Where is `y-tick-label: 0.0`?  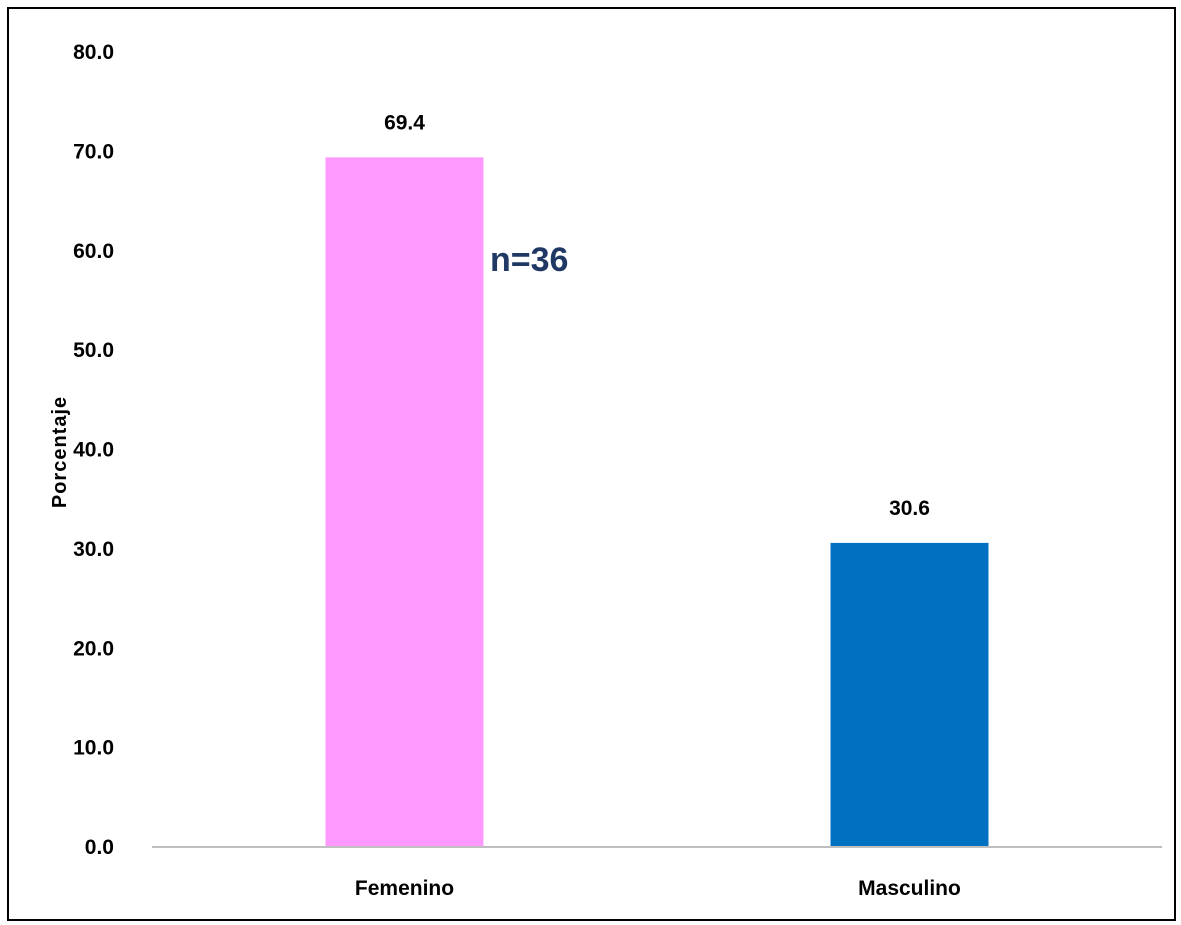 y-tick-label: 0.0 is located at coordinates (99, 847).